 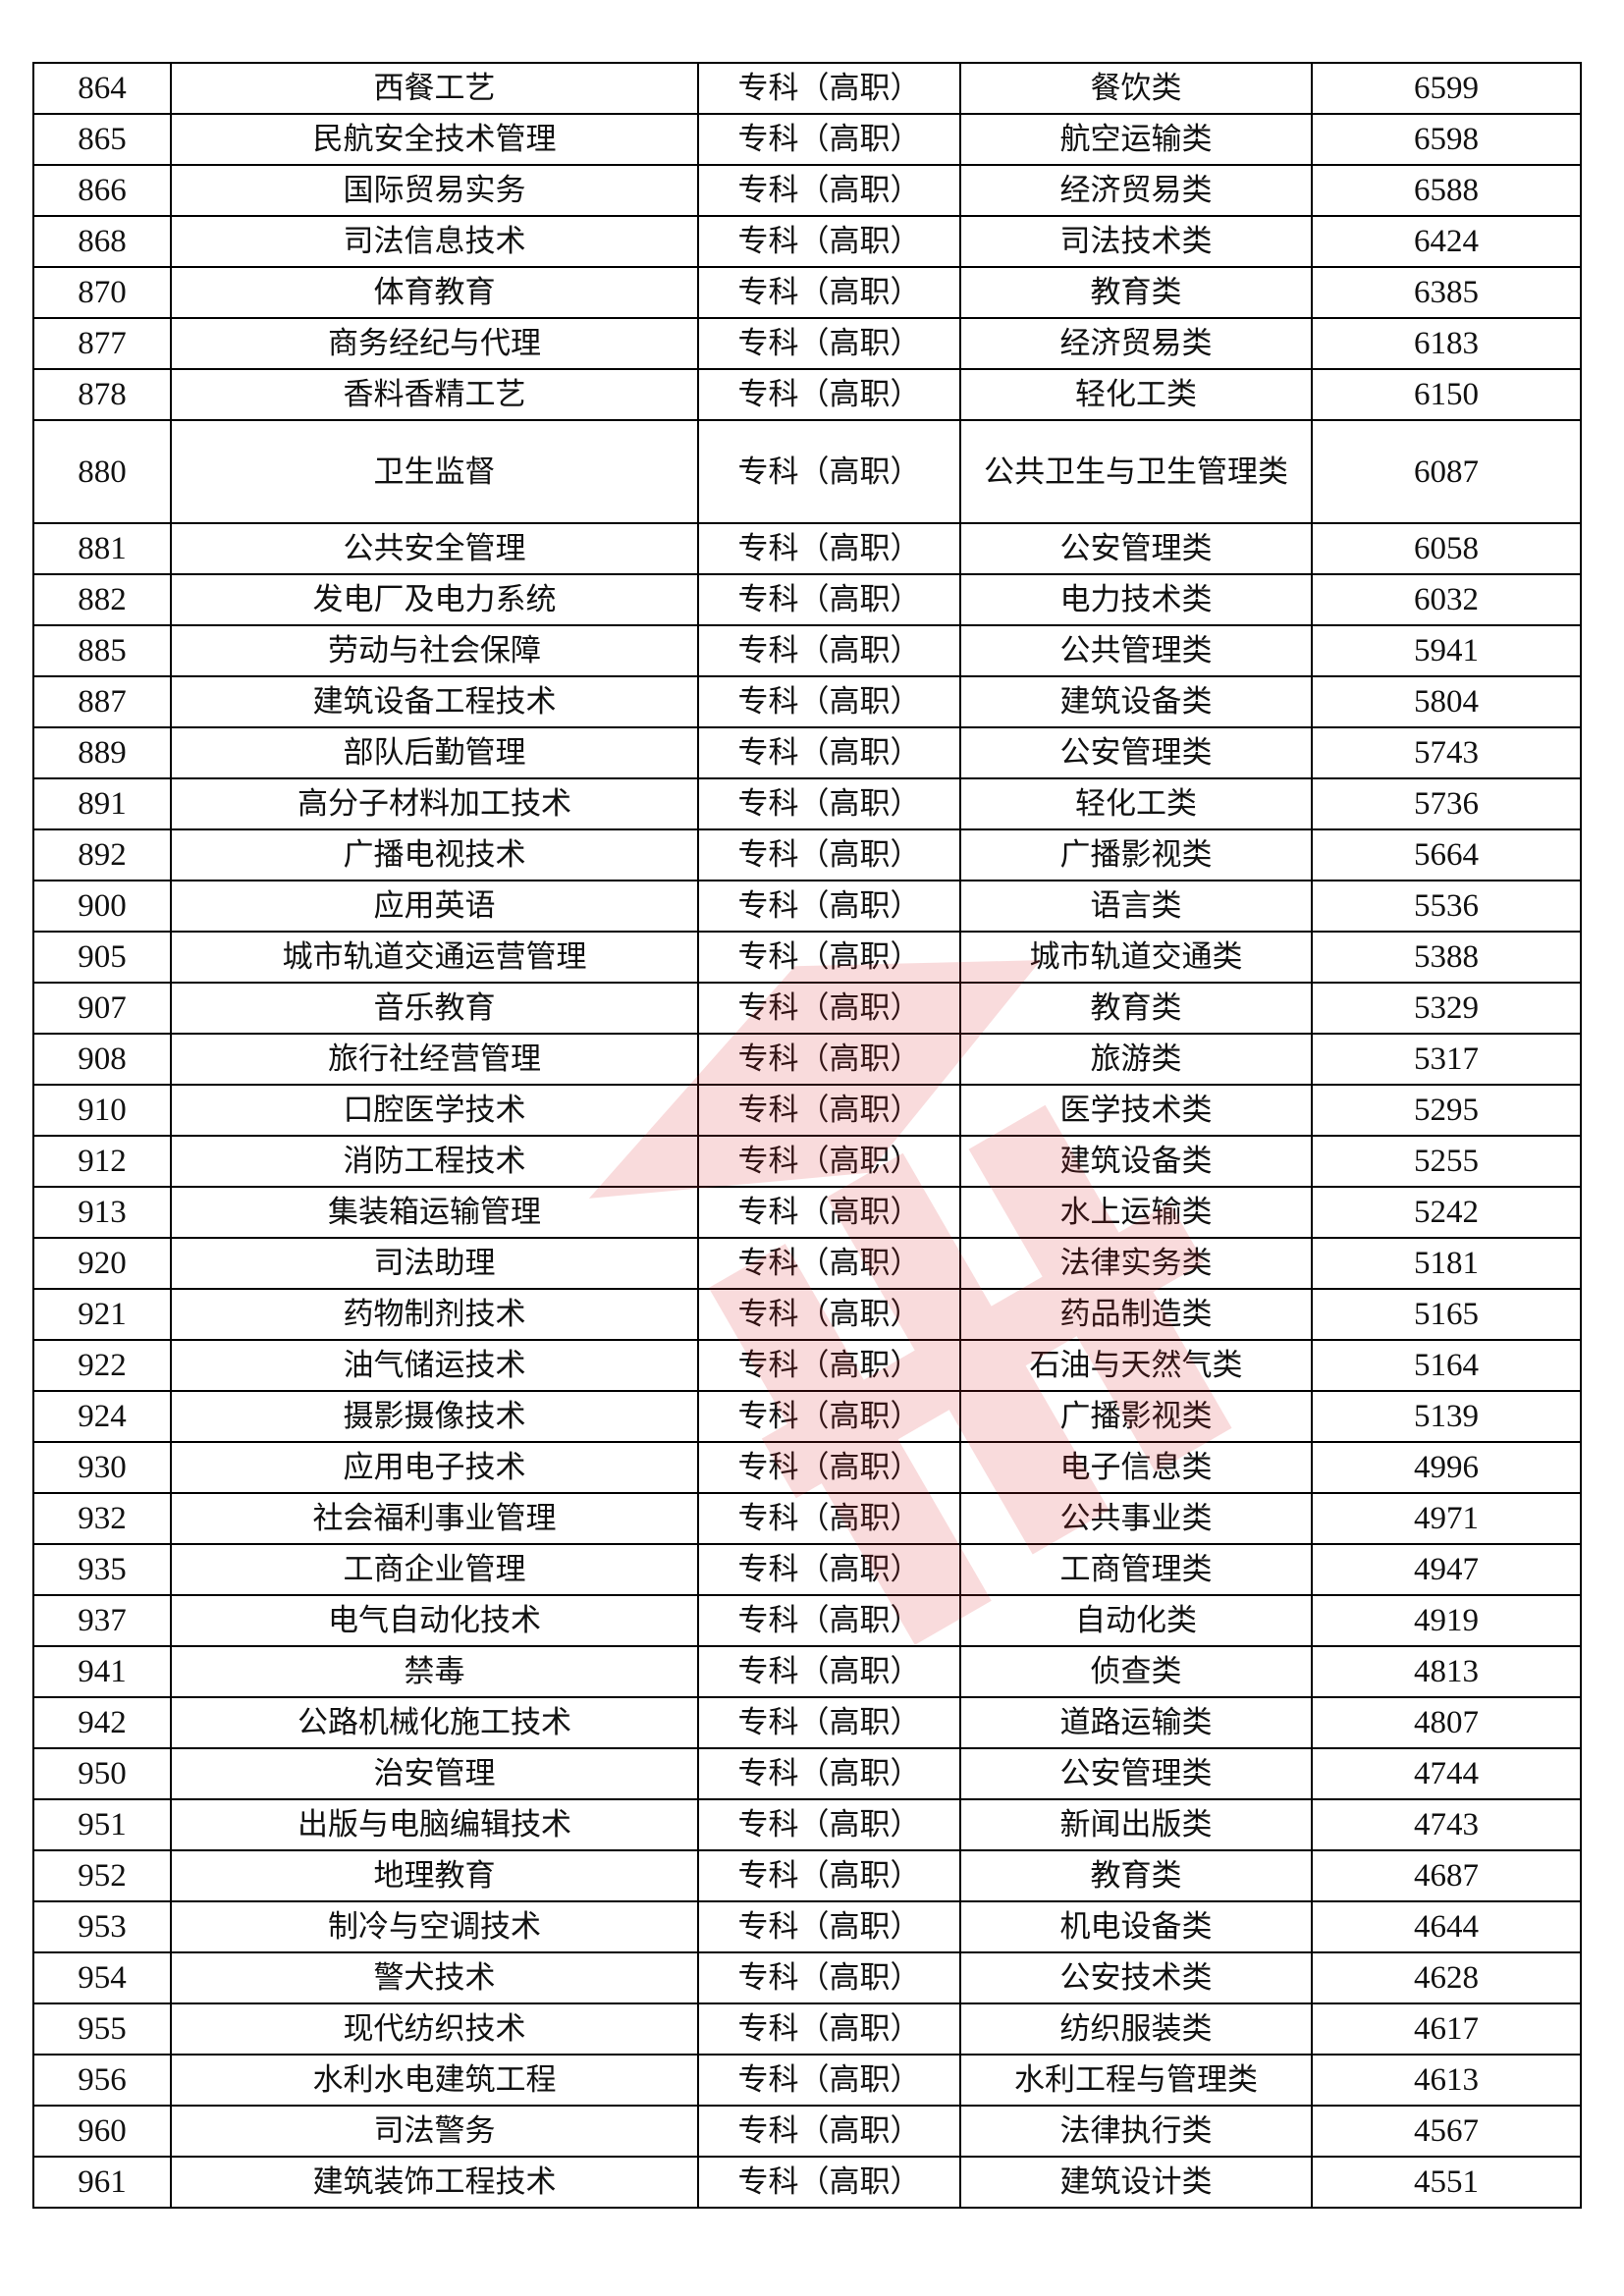 I want to click on cell-major-name: 香料香精工艺, so click(x=434, y=394).